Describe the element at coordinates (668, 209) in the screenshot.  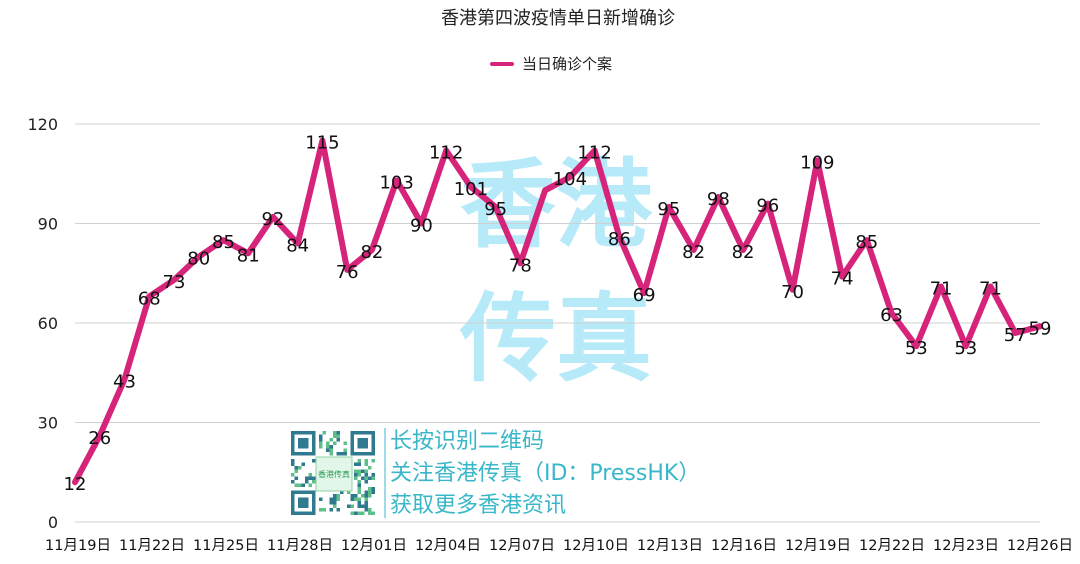
I see `data-label: 95` at that location.